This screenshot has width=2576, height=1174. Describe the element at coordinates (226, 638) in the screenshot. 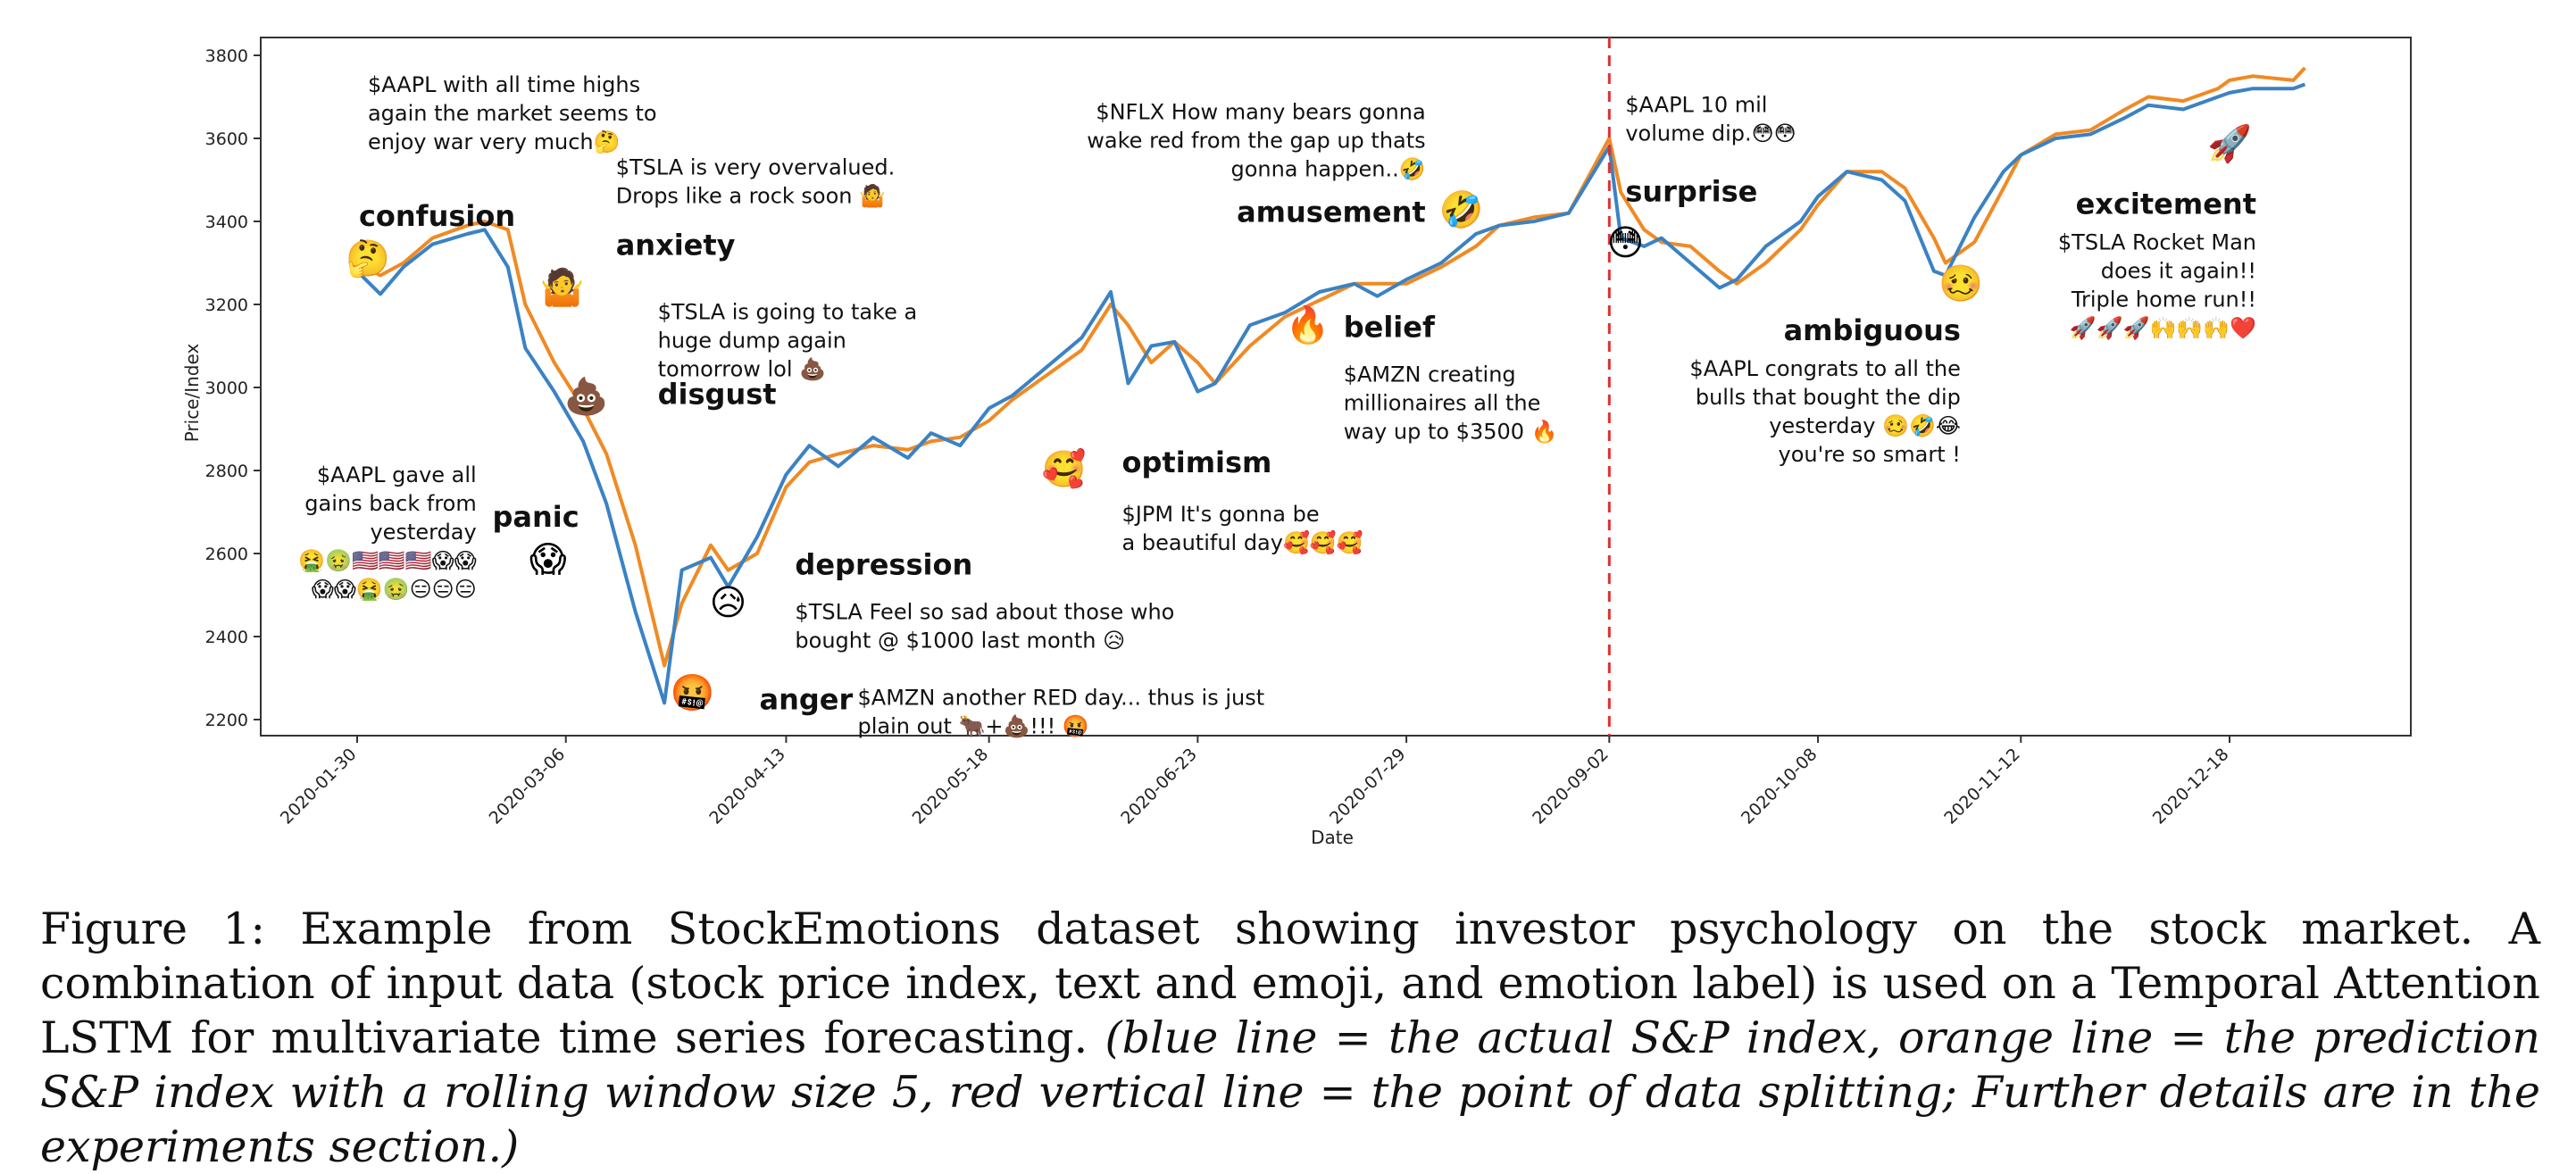

I see `y-tick-label: 2400` at that location.